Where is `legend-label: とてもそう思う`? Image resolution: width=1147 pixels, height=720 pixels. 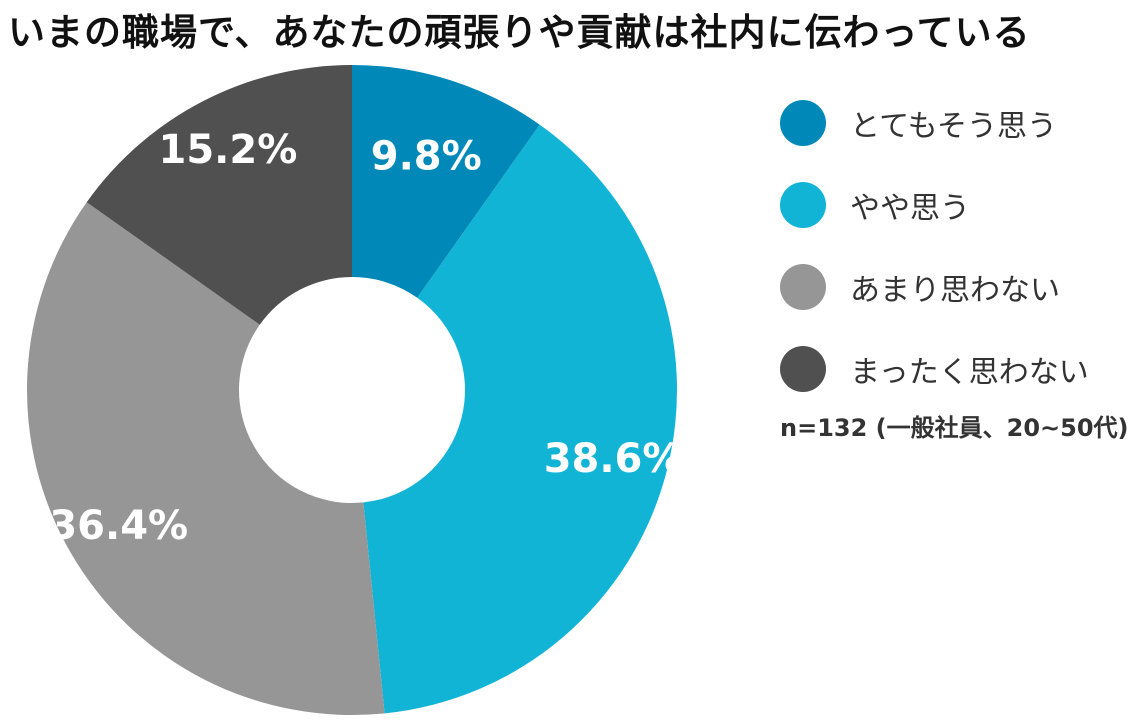
legend-label: とてもそう思う is located at coordinates (953, 126).